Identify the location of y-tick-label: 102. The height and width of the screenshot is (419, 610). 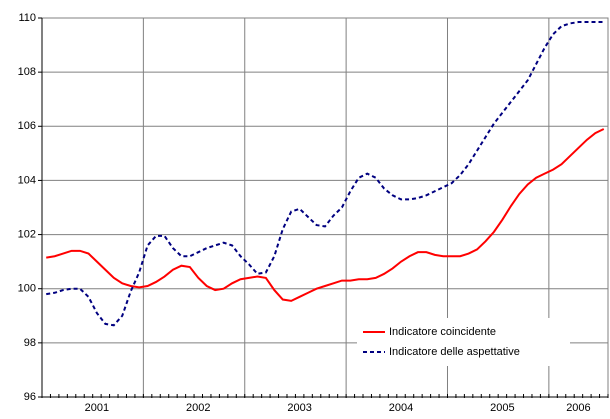
(27, 234).